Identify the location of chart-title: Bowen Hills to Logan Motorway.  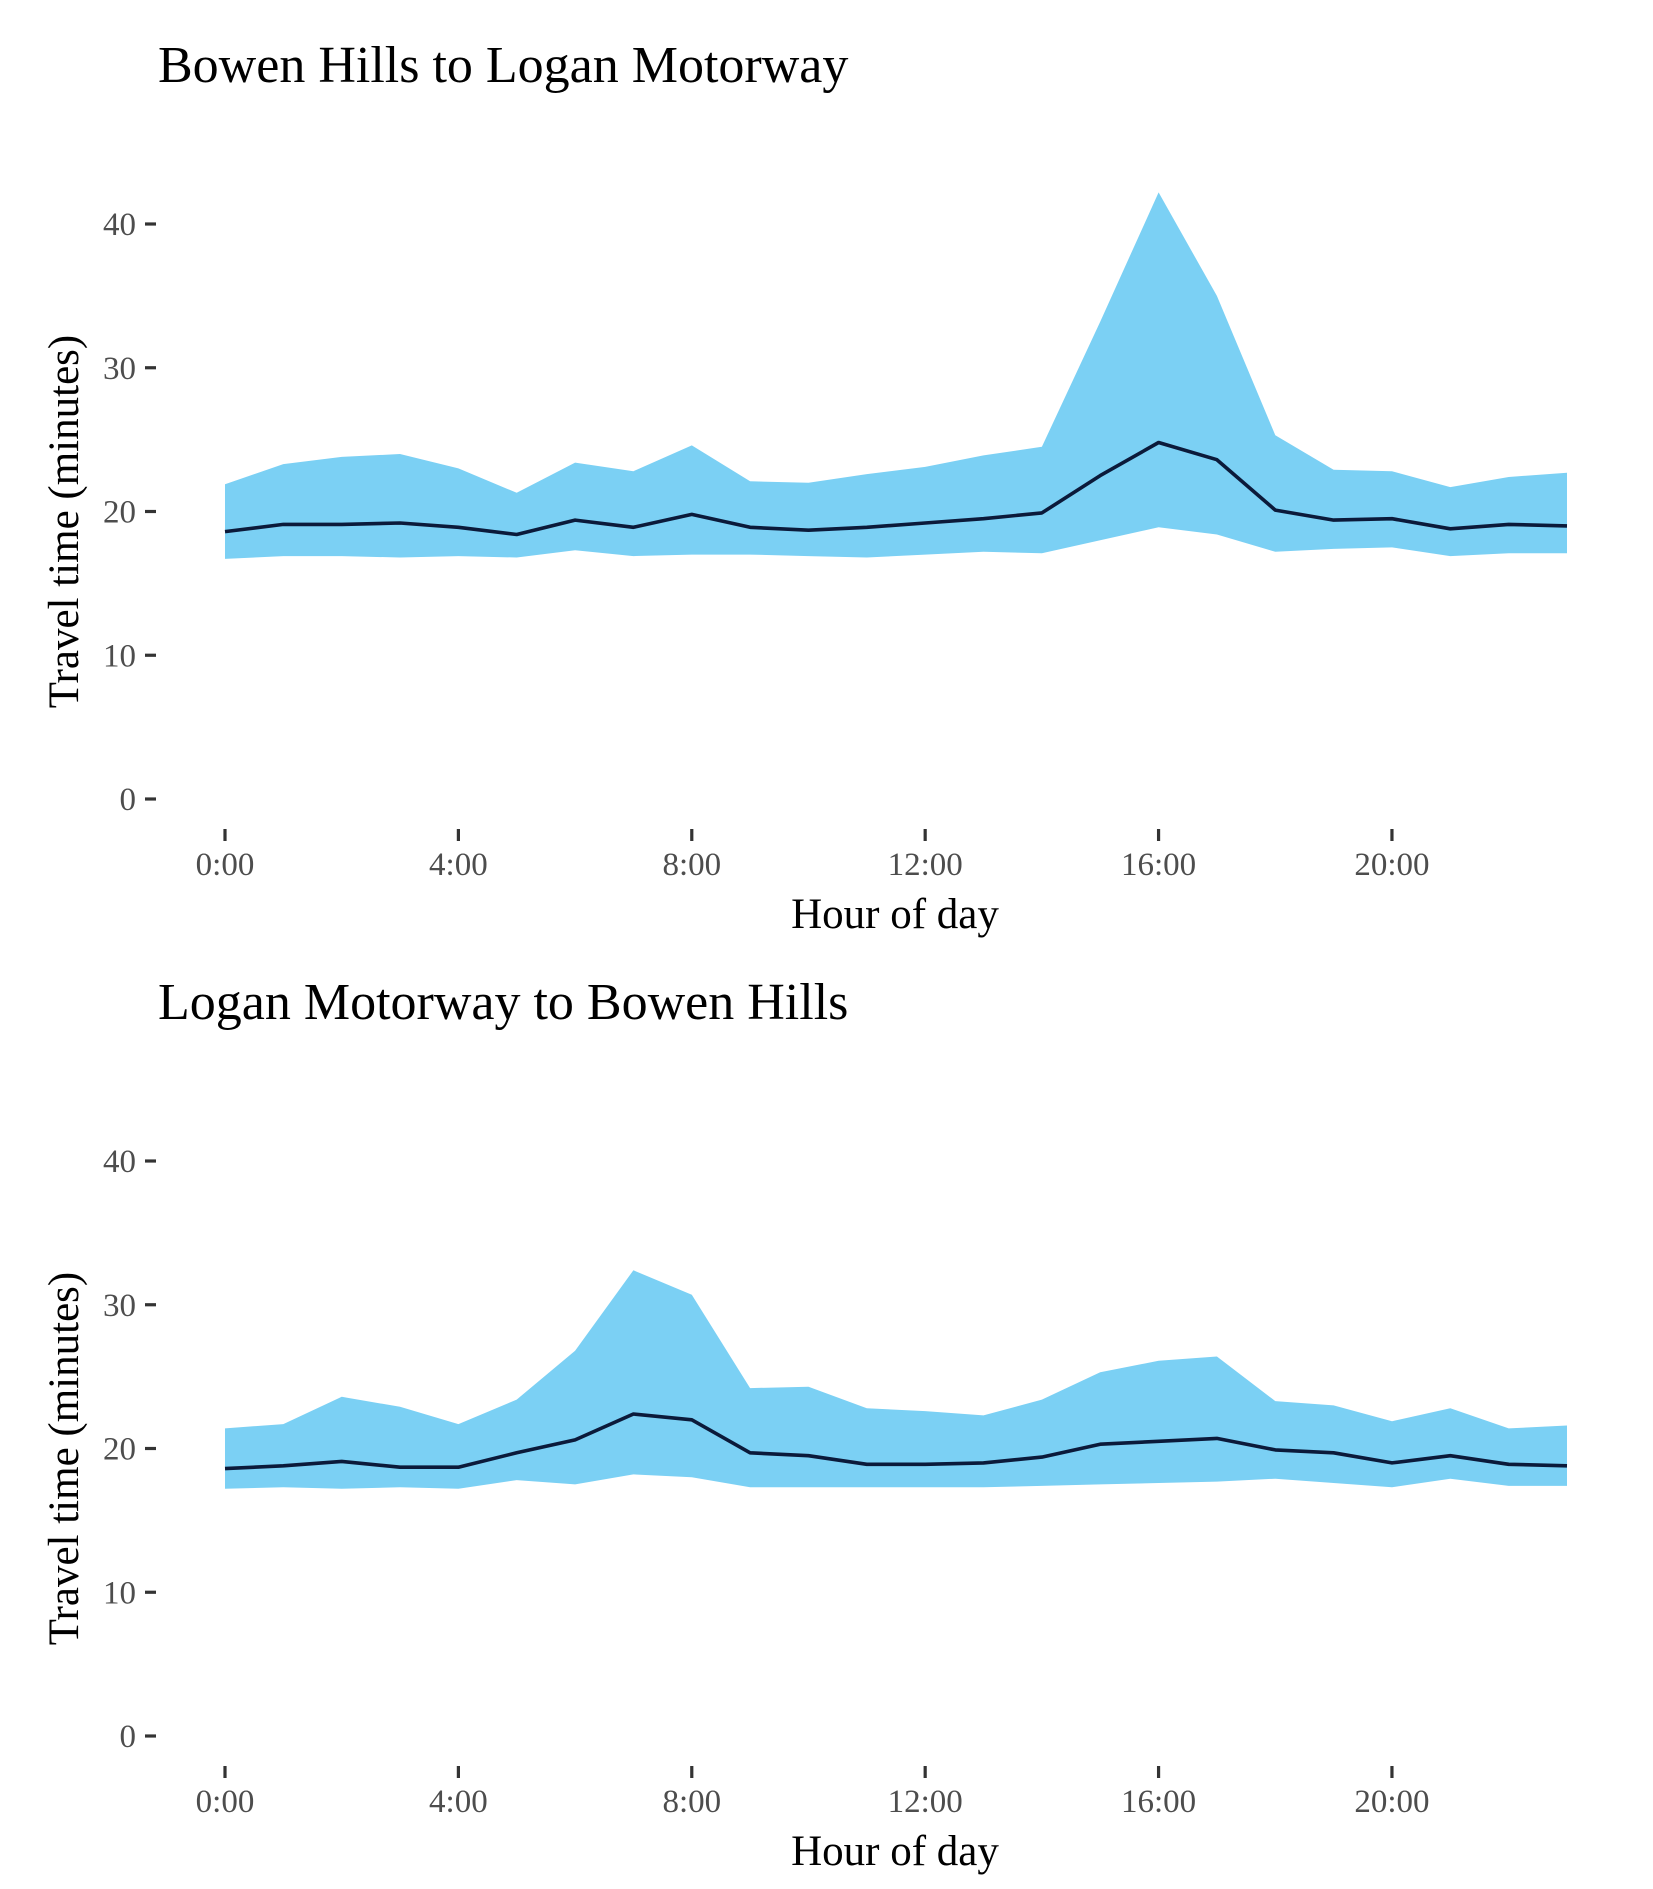
(503, 65).